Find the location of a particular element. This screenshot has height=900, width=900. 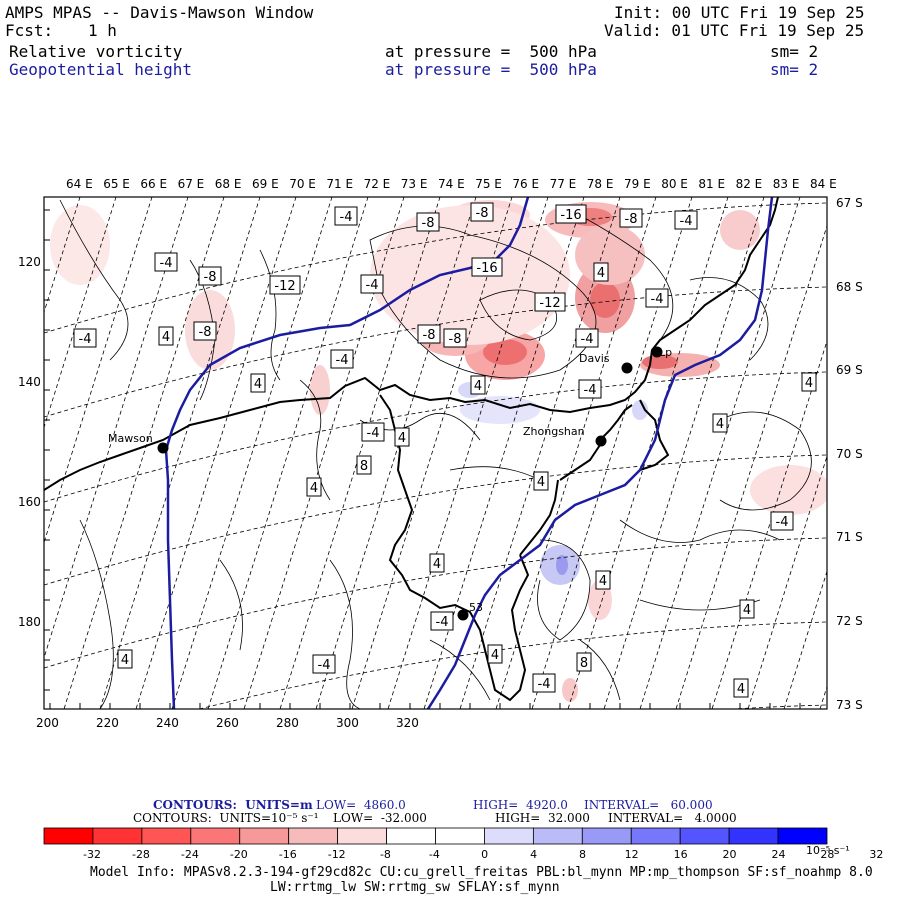

longitude-label: 67 E is located at coordinates (191, 184).